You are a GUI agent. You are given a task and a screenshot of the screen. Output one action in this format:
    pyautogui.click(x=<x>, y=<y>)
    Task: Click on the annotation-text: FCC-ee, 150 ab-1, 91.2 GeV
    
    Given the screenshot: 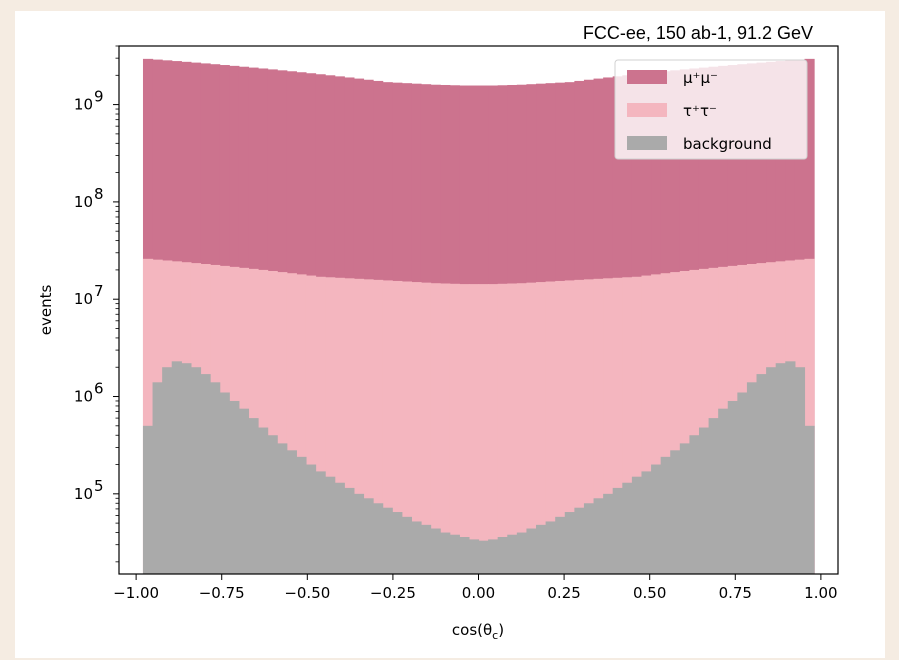 What is the action you would take?
    pyautogui.click(x=698, y=33)
    